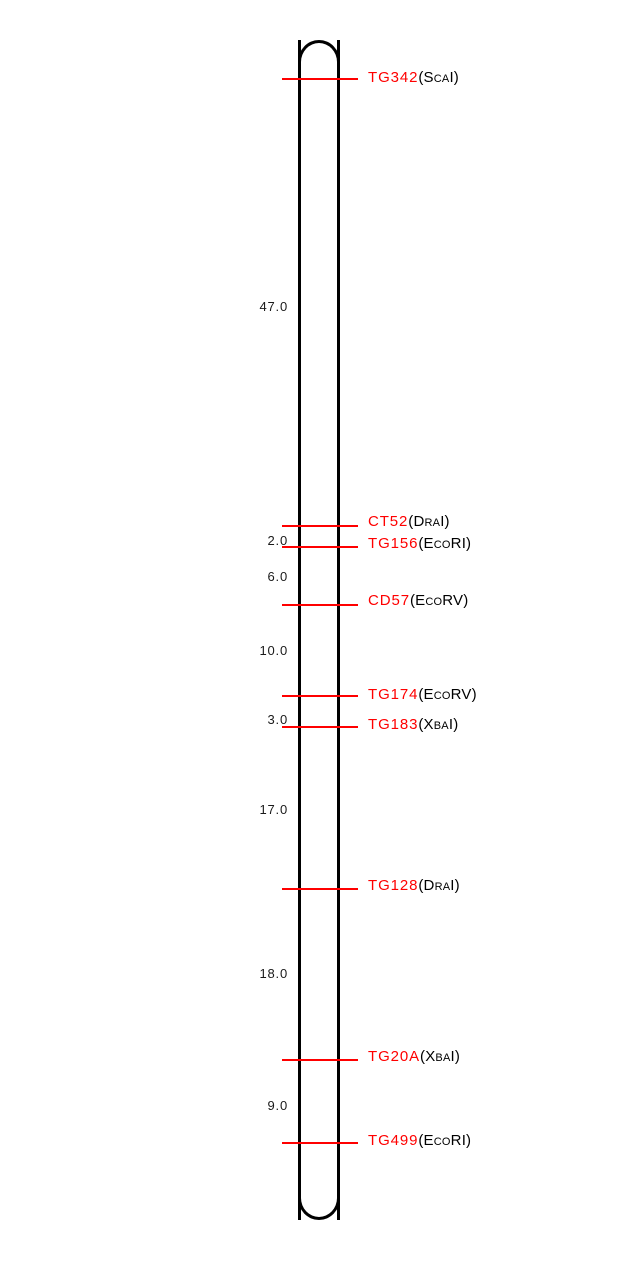  Describe the element at coordinates (277, 540) in the screenshot. I see `distance-label: 2.0` at that location.